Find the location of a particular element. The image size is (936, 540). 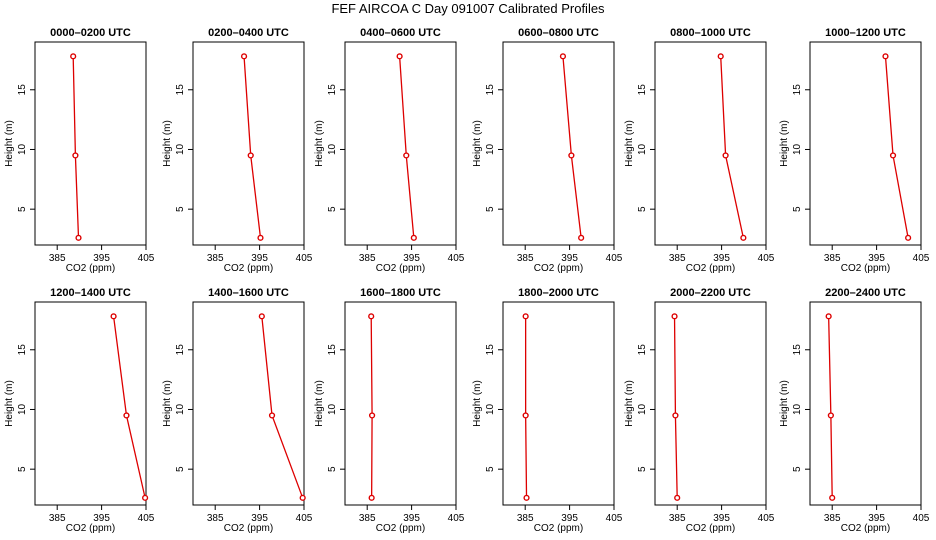

panel-title: 0400–0600 UTC is located at coordinates (400, 33).